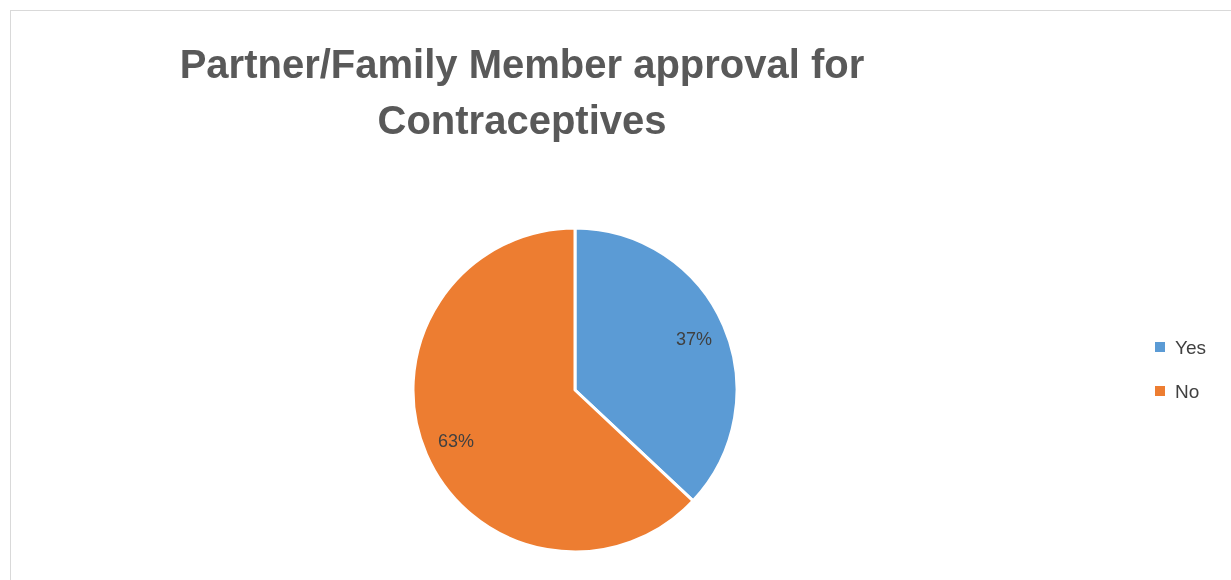  What do you see at coordinates (693, 338) in the screenshot?
I see `data-label: 37%` at bounding box center [693, 338].